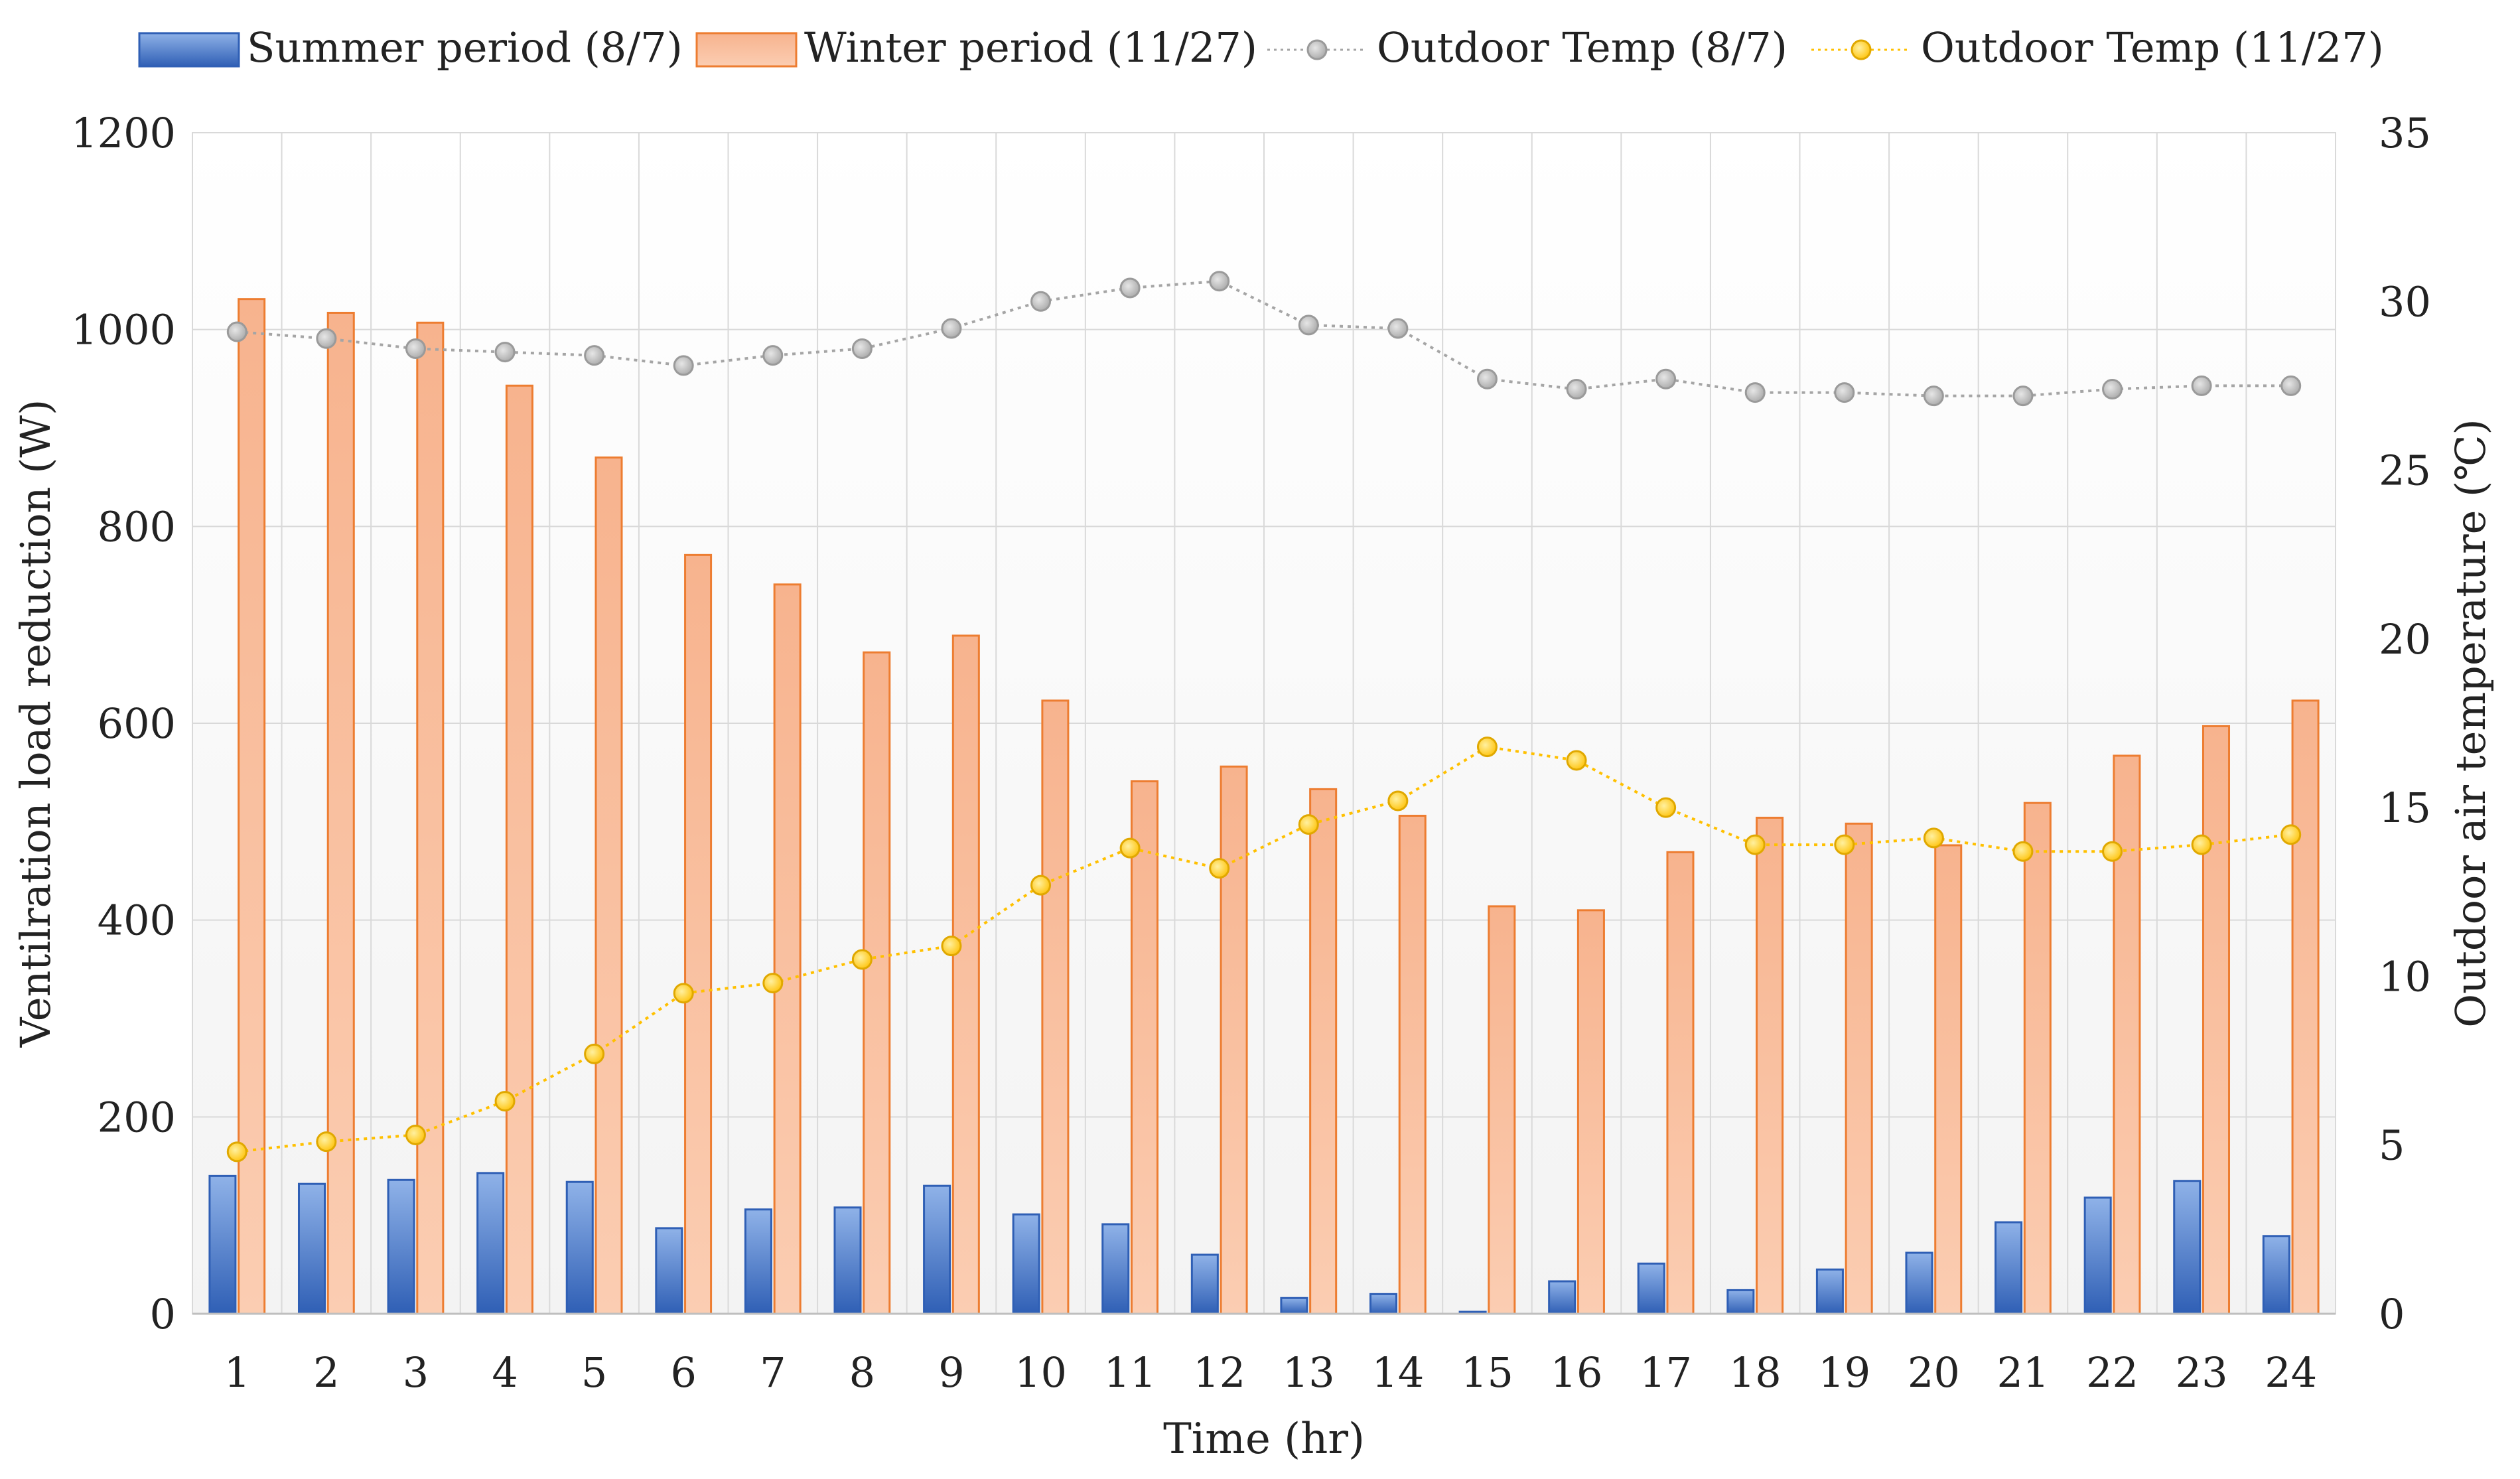 This screenshot has width=2520, height=1479. I want to click on x-tick-label: 17, so click(1666, 1372).